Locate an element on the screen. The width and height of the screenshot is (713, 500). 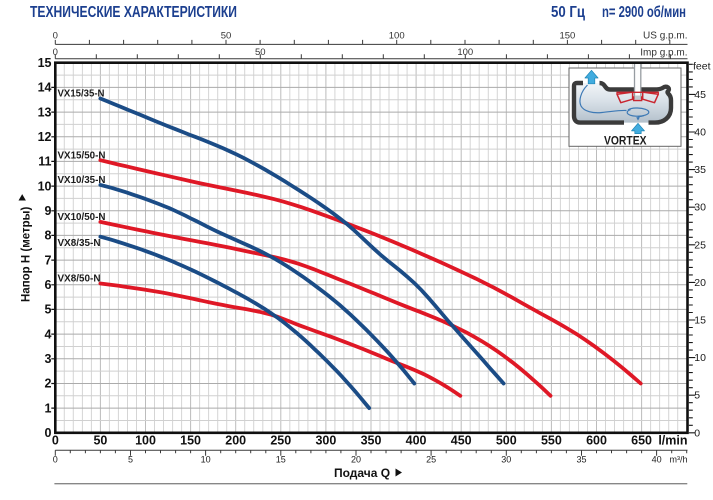
svg-text: VX10/35-N is located at coordinates (82, 180).